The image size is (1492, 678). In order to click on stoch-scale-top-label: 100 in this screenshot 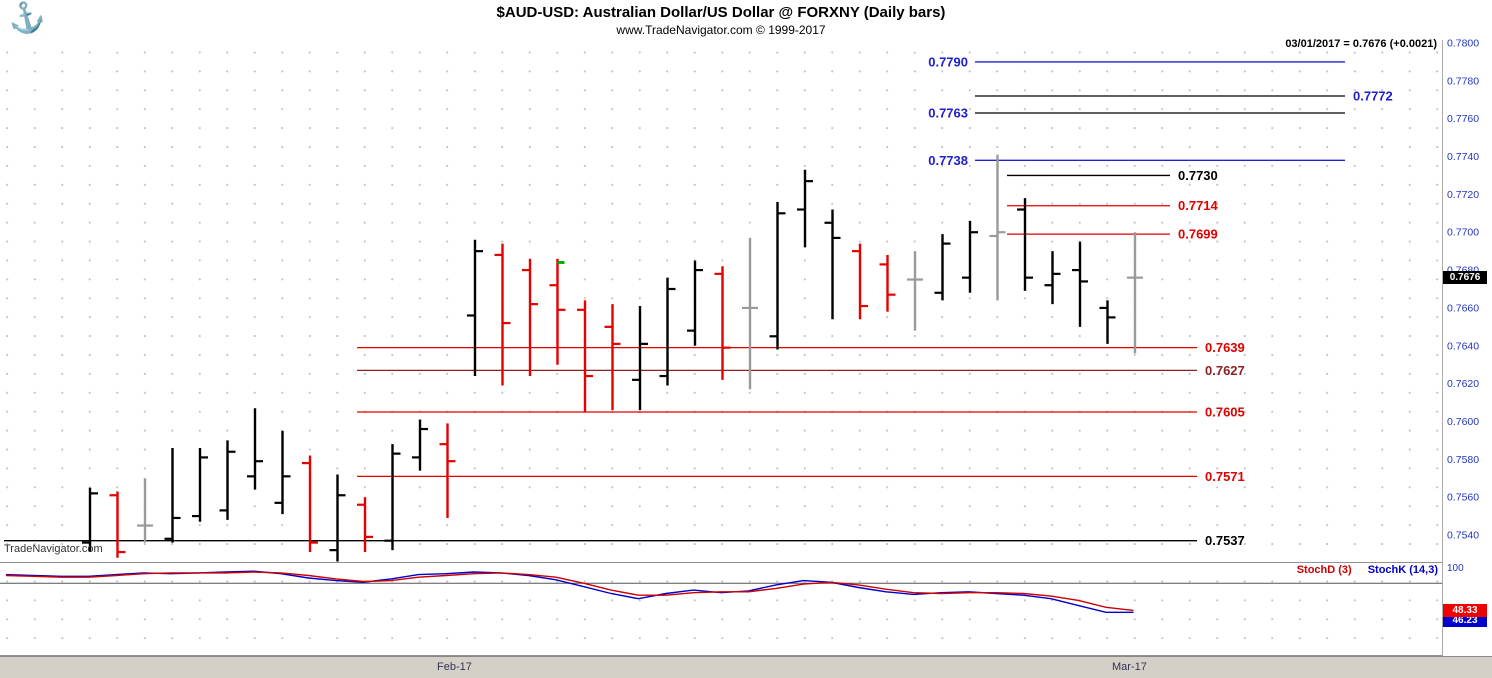, I will do `click(1455, 568)`.